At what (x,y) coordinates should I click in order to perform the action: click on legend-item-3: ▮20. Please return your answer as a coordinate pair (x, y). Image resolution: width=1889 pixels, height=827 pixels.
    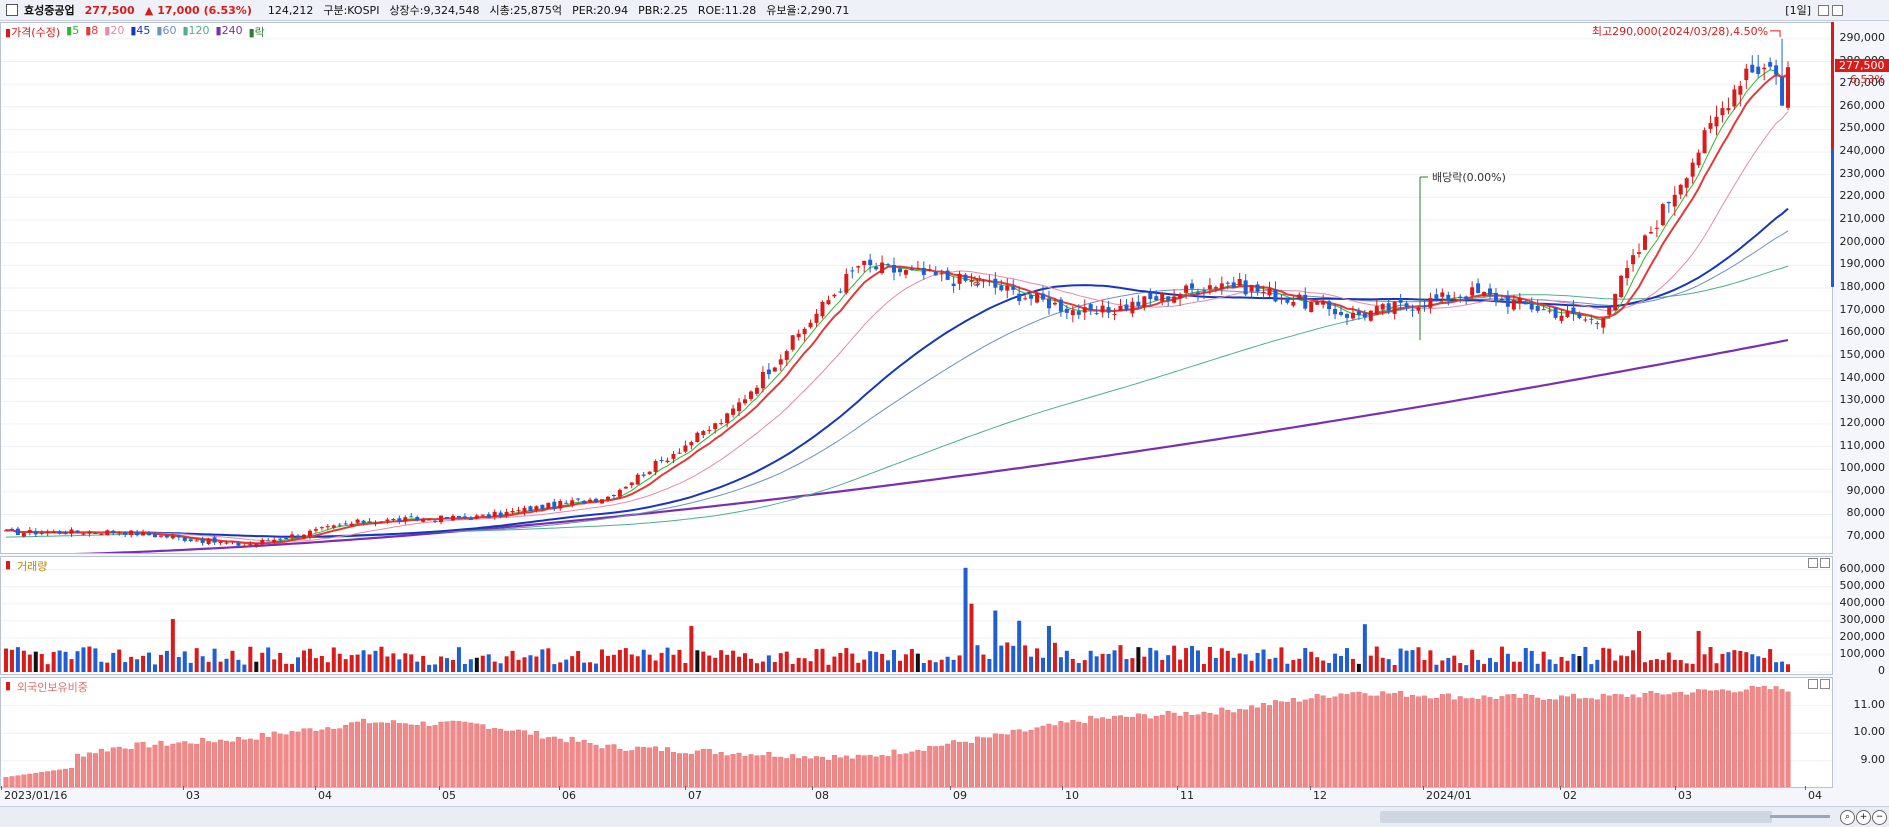
    Looking at the image, I should click on (114, 32).